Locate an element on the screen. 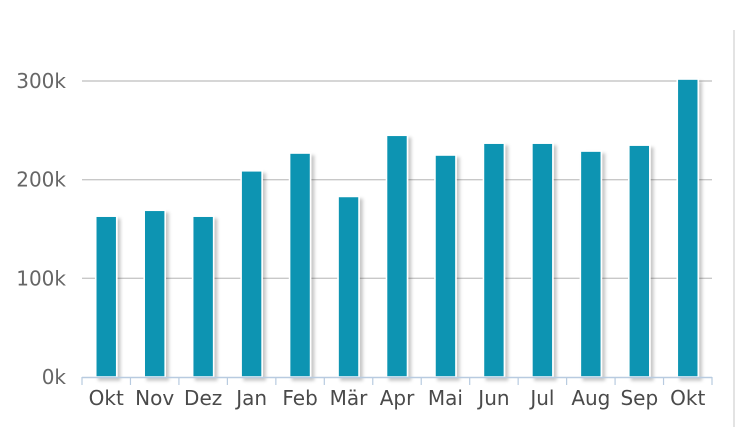 Image resolution: width=754 pixels, height=427 pixels. y-axis-labels: 0k 100k 200k 300k is located at coordinates (41, 229).